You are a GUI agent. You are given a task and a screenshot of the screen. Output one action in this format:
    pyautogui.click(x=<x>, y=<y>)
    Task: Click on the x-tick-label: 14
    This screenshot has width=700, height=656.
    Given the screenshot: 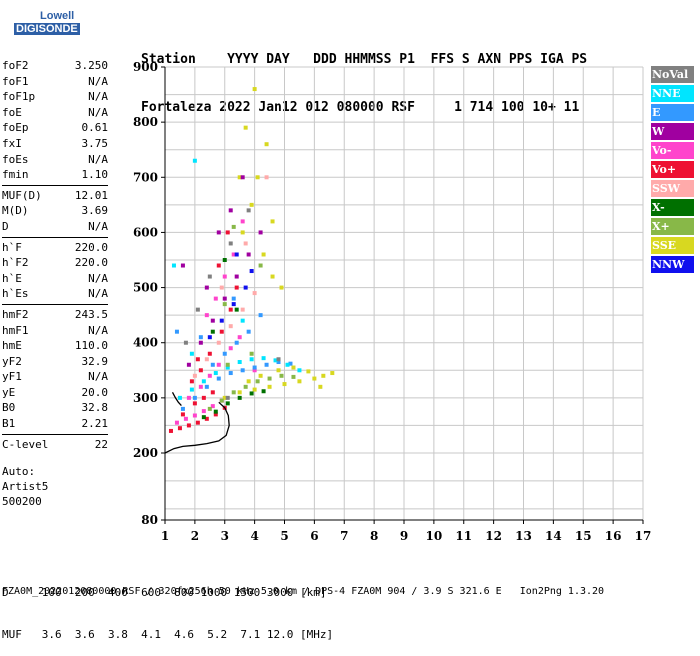 What is the action you would take?
    pyautogui.click(x=553, y=536)
    